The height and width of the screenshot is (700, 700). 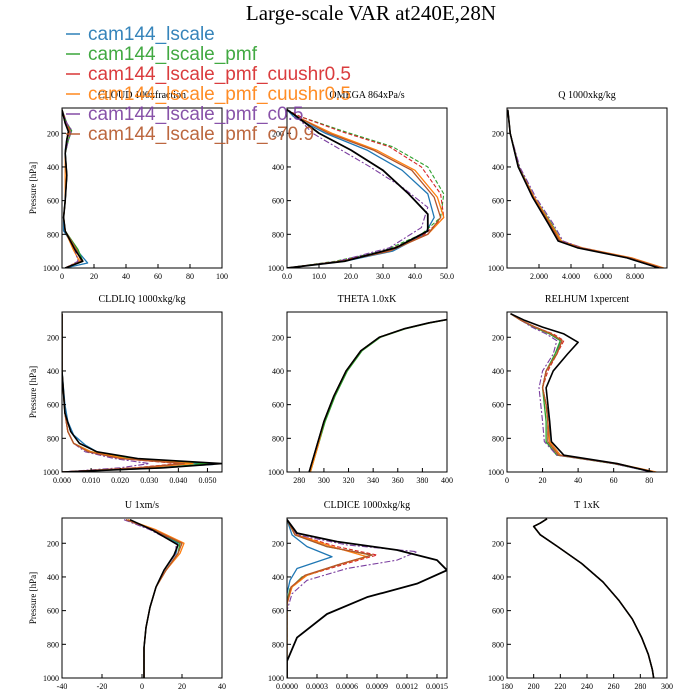 What do you see at coordinates (383, 276) in the screenshot?
I see `x-tick-label: 30.0` at bounding box center [383, 276].